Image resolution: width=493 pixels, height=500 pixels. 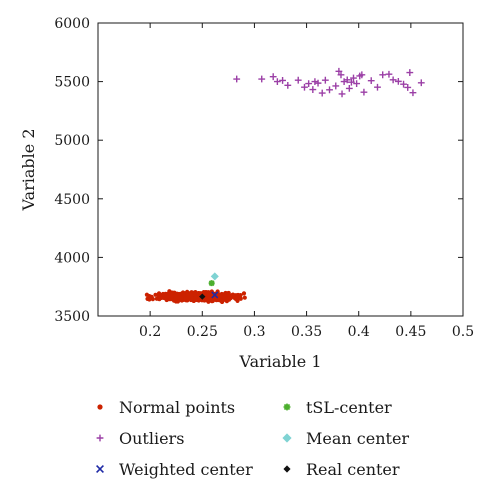 I want to click on series-tsl-center, so click(x=211, y=283).